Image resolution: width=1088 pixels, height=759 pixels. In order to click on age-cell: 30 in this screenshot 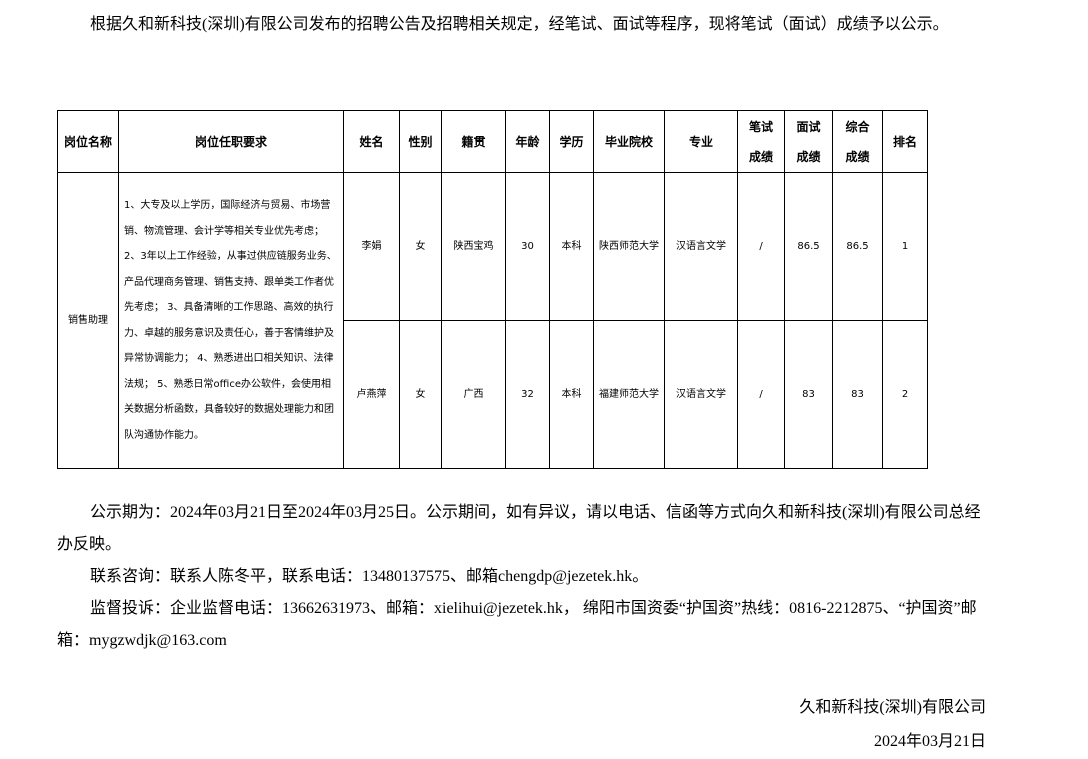, I will do `click(527, 246)`.